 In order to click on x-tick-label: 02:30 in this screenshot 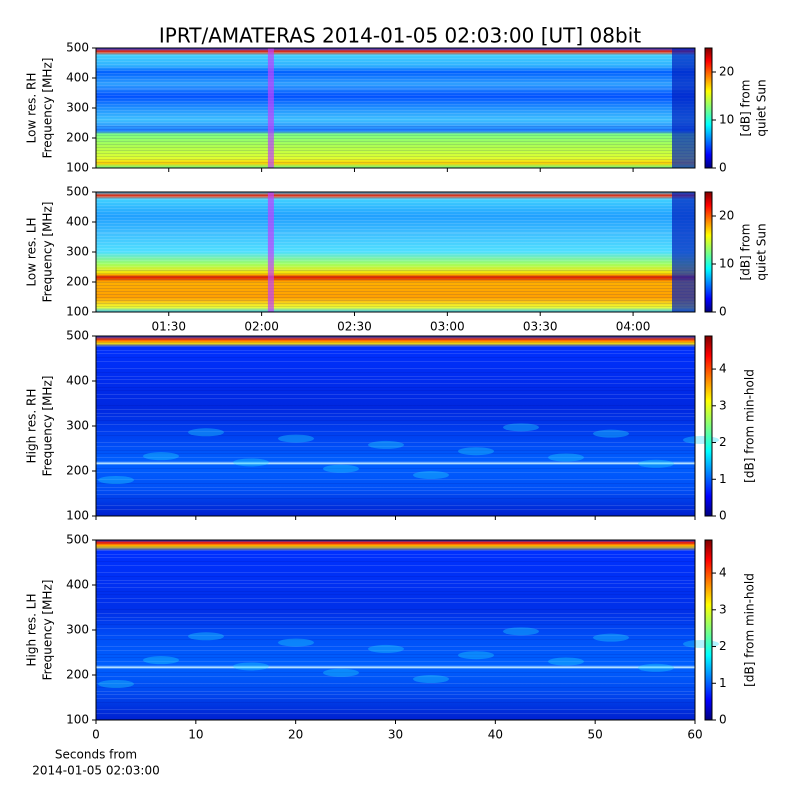, I will do `click(354, 327)`.